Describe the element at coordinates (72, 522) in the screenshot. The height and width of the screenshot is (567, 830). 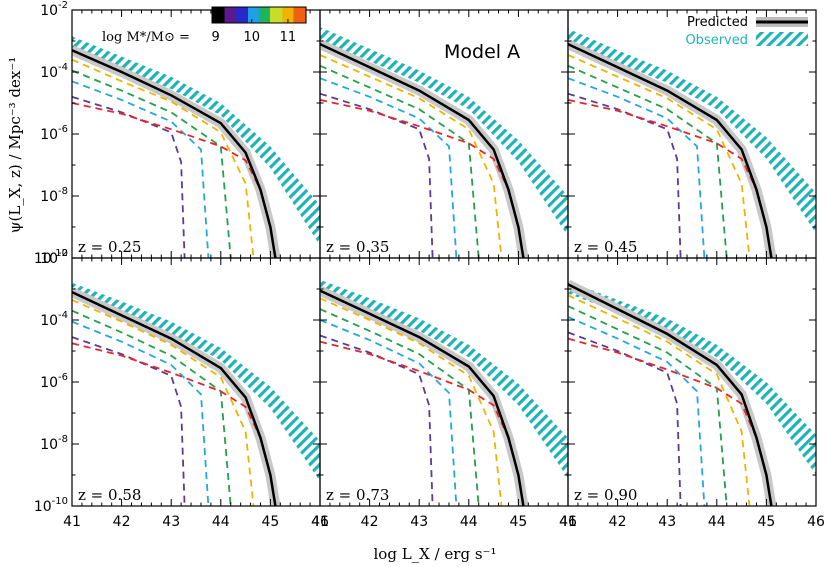
I see `x-tick-label: 41` at that location.